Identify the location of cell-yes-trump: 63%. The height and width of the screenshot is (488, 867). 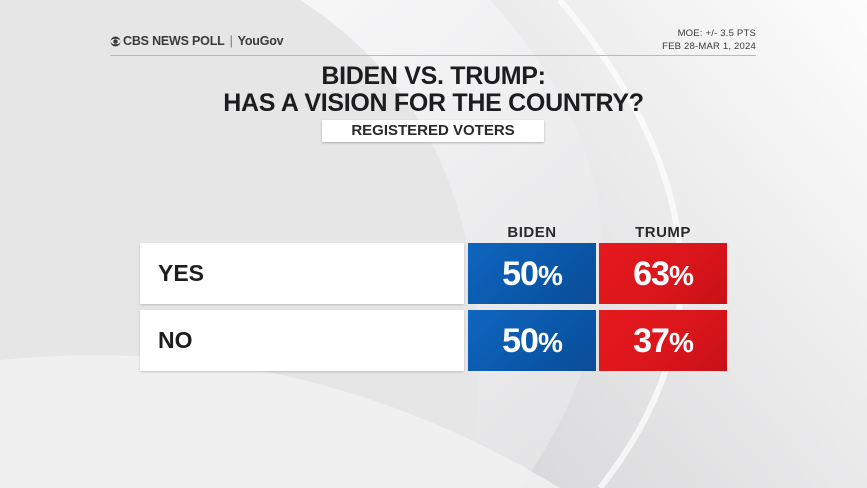
(663, 273).